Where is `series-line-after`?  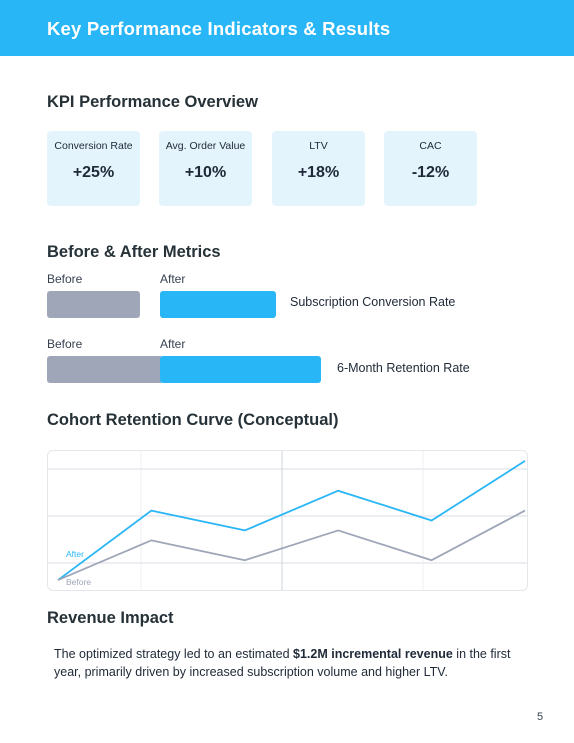 series-line-after is located at coordinates (291, 520).